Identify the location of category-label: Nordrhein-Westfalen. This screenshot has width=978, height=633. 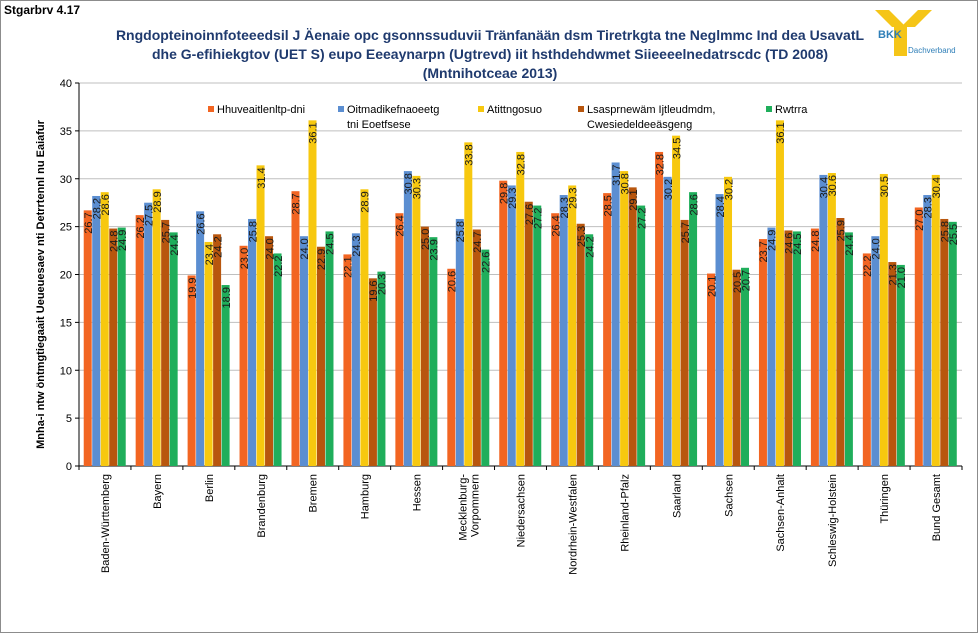
(573, 524).